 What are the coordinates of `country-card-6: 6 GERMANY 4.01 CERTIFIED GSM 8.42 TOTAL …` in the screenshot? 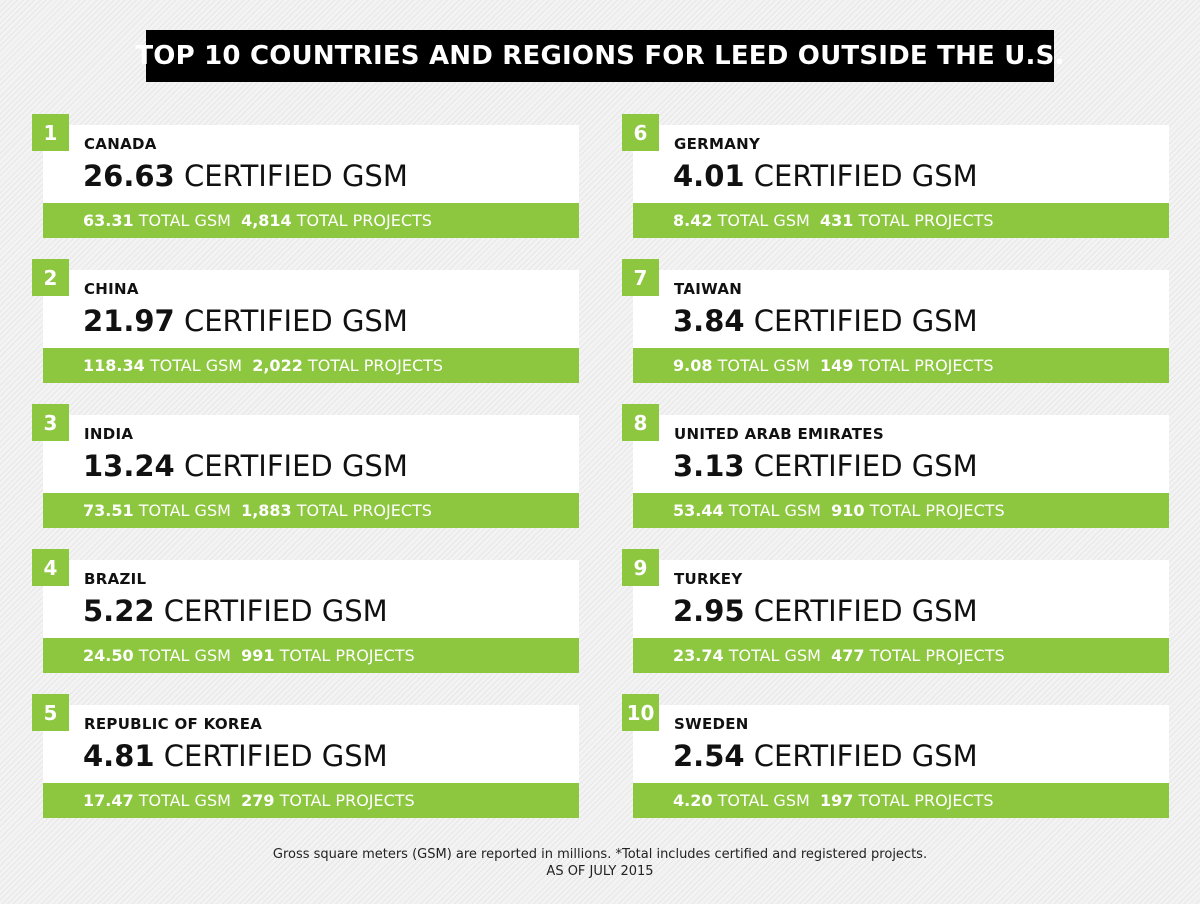 It's located at (895, 176).